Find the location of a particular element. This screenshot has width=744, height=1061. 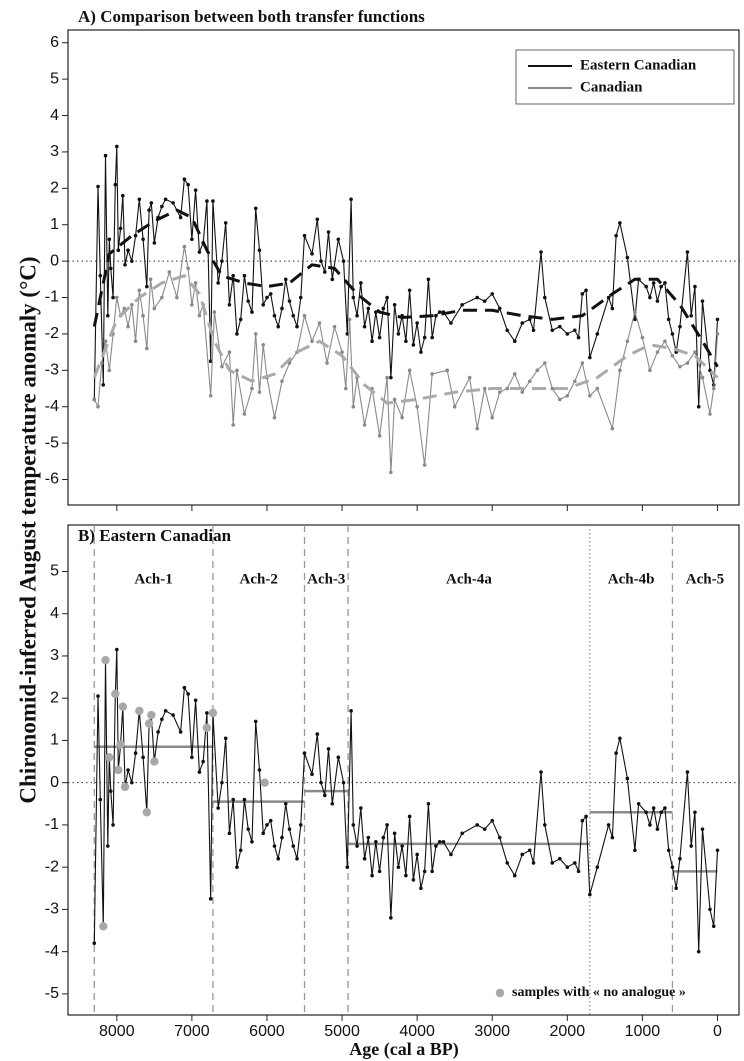

y-tick-label: -3 is located at coordinates (52, 370).